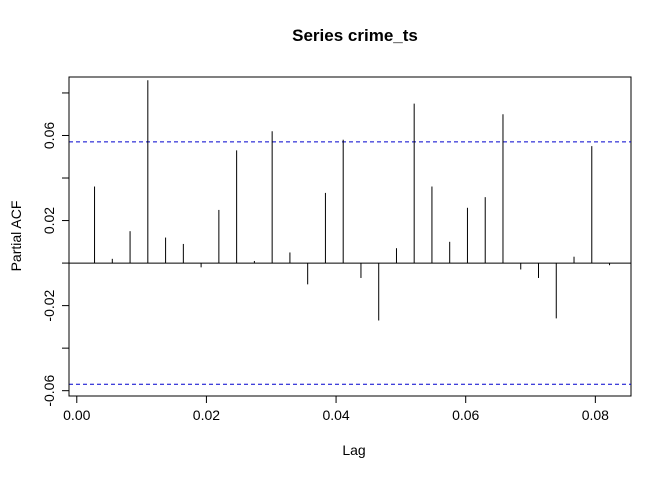  Describe the element at coordinates (55, 249) in the screenshot. I see `y-axis: -0.06 -0.02 0.02 0.06` at that location.